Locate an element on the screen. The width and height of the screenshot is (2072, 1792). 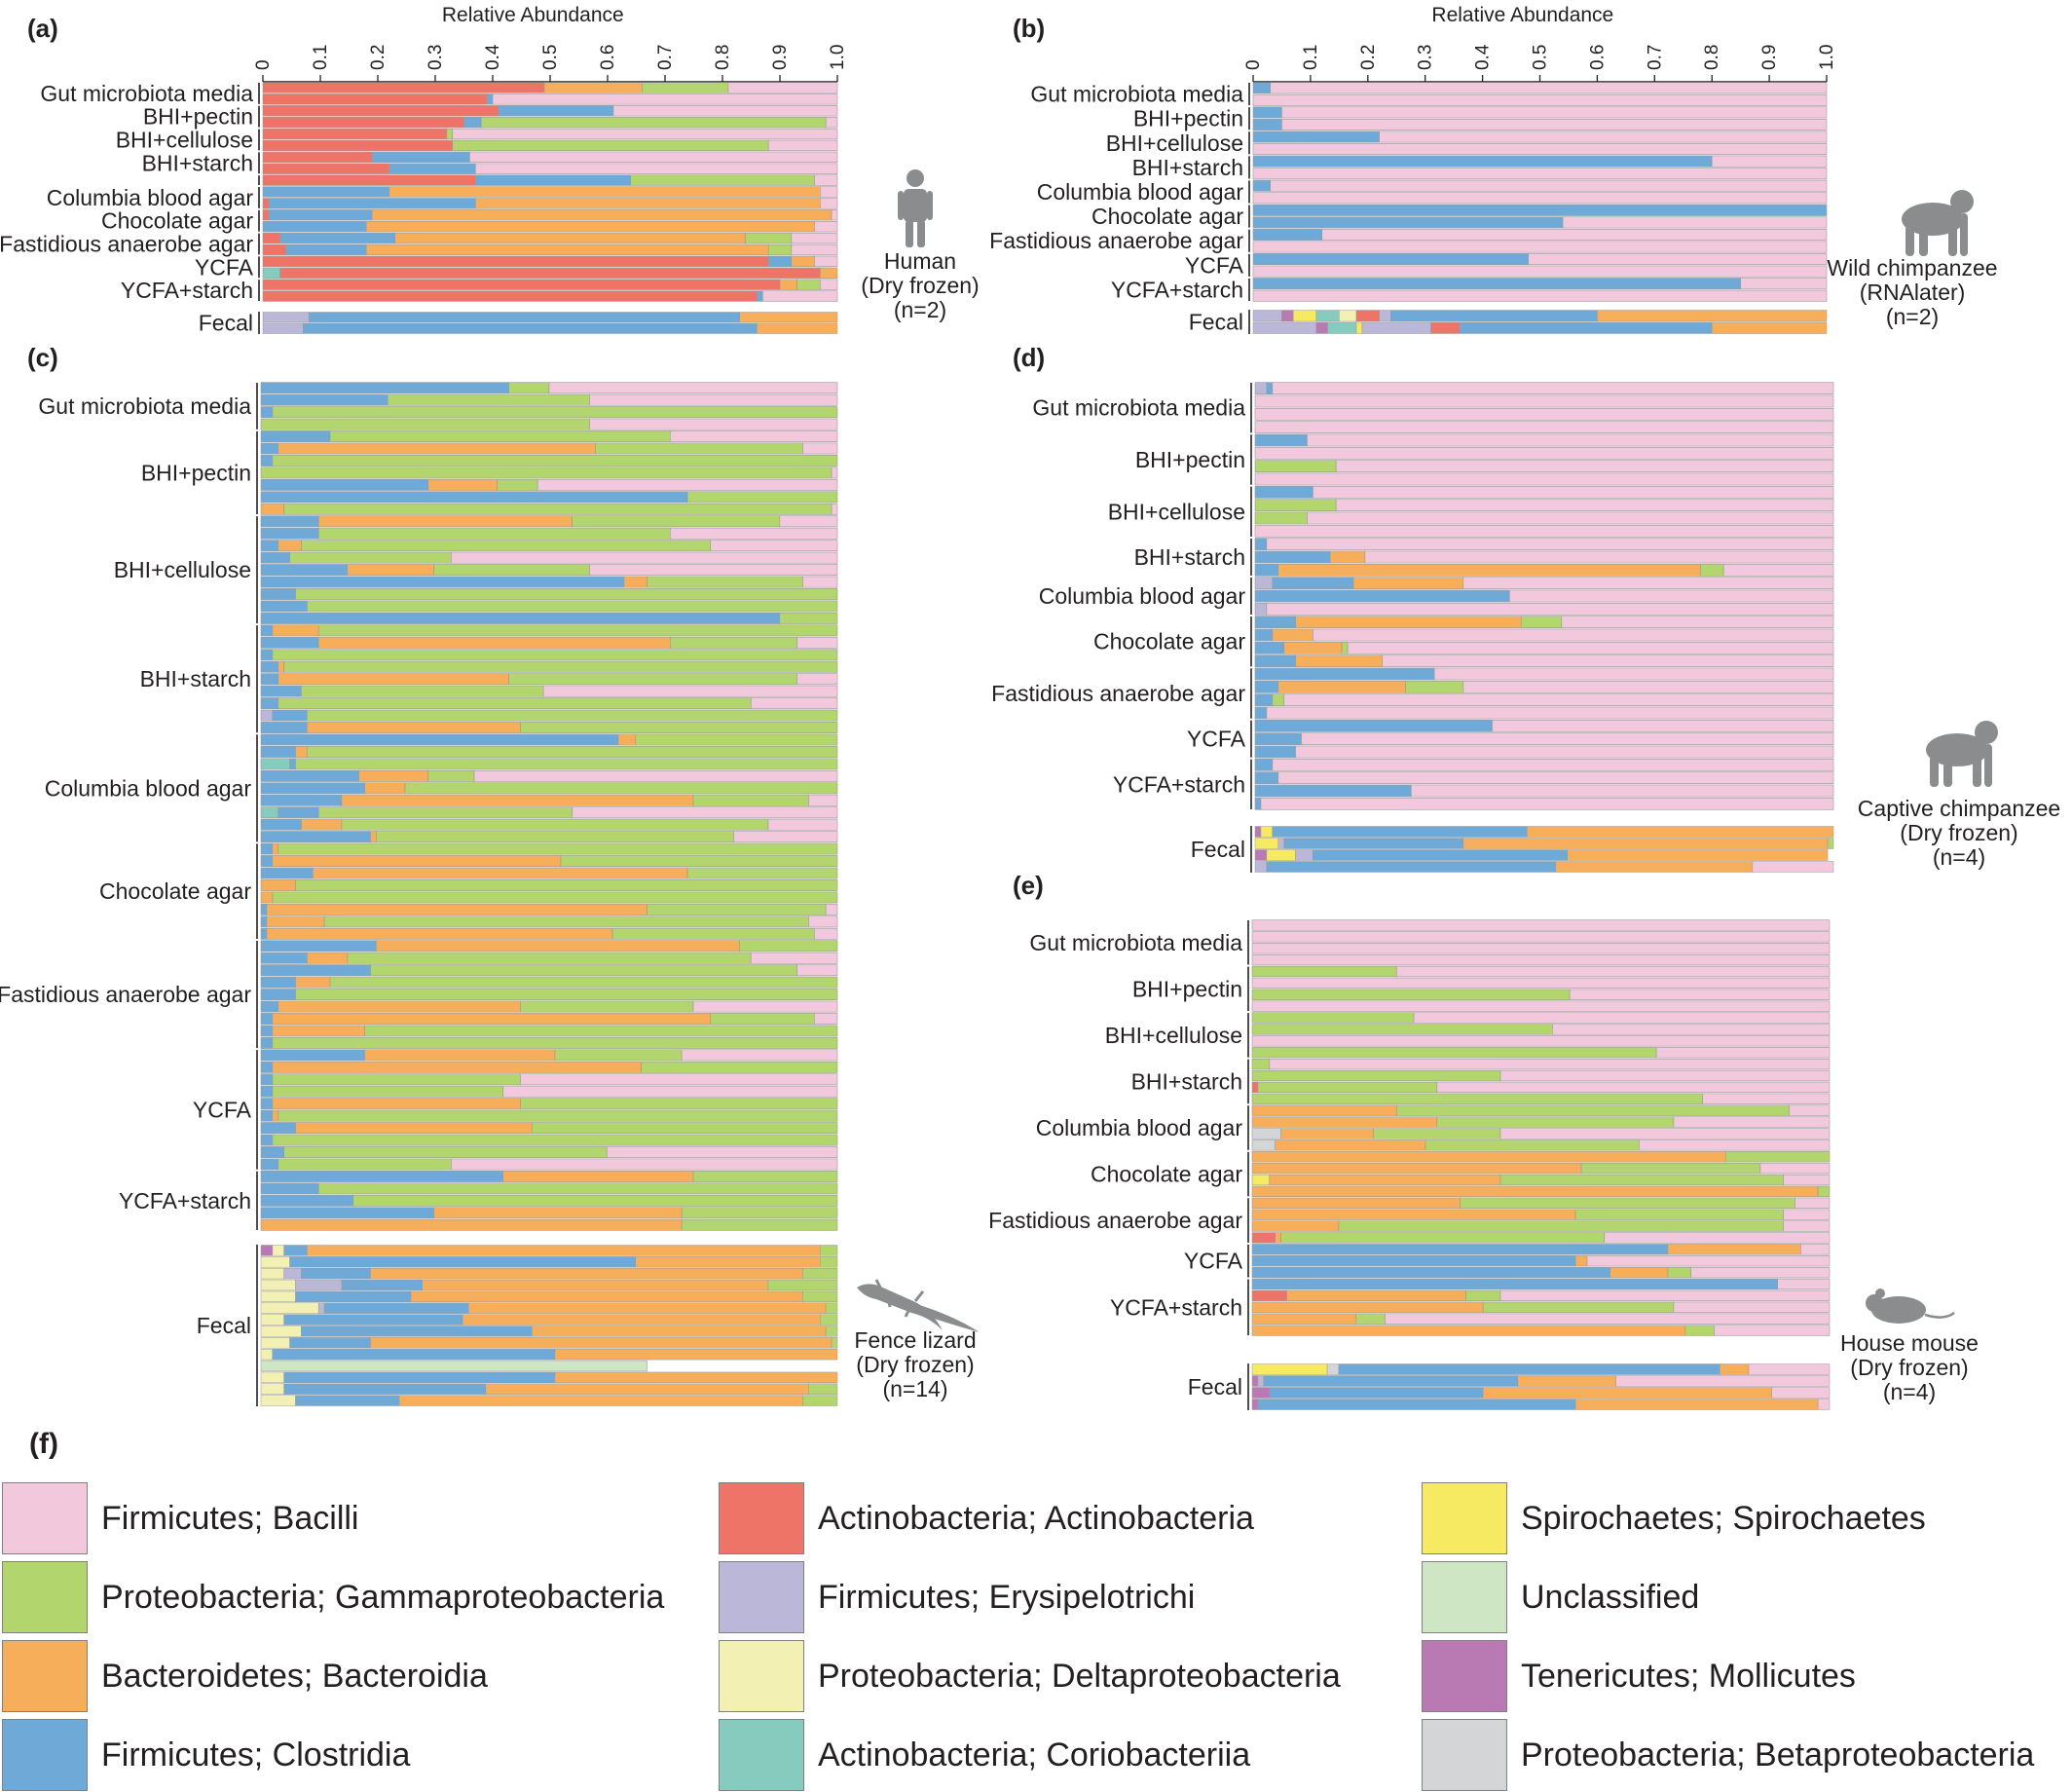
legend-label: Proteobacteria; Gammaproteobacteria is located at coordinates (383, 1597).